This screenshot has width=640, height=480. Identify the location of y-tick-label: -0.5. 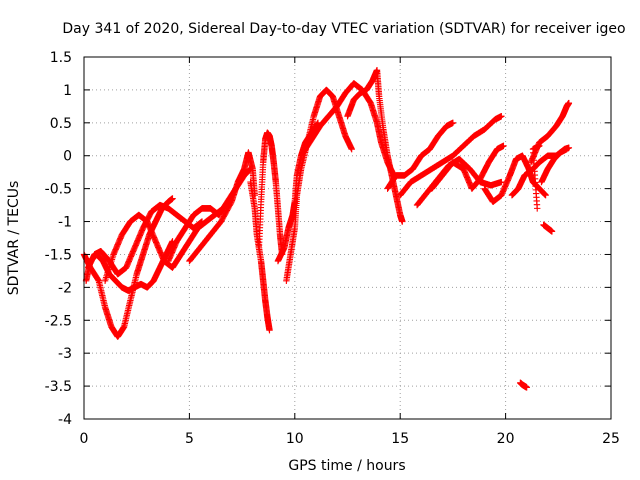
(58, 190).